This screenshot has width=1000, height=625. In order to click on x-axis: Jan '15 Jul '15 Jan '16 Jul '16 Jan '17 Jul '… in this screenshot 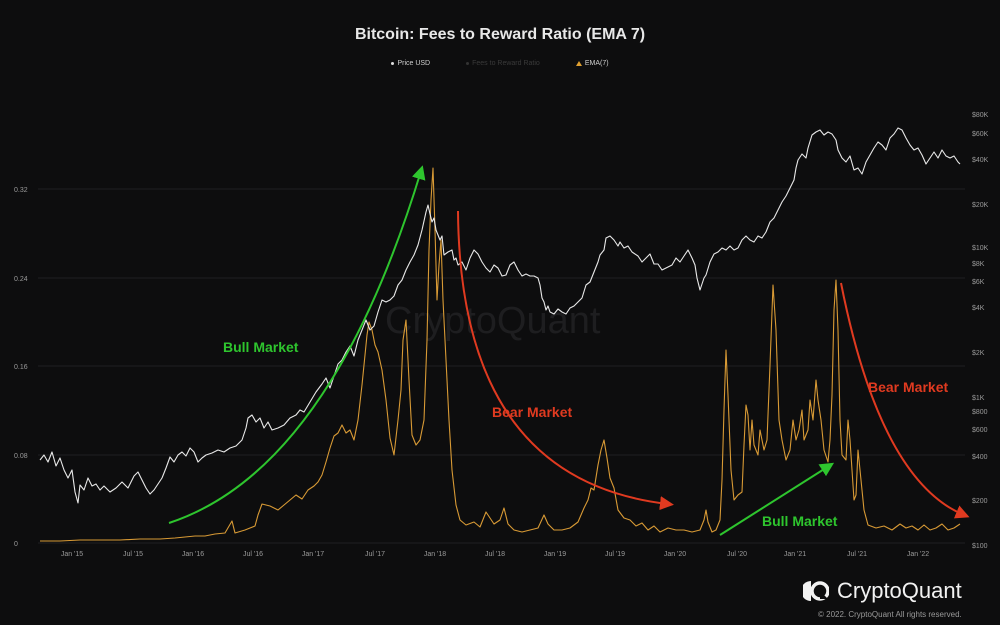, I will do `click(495, 554)`.